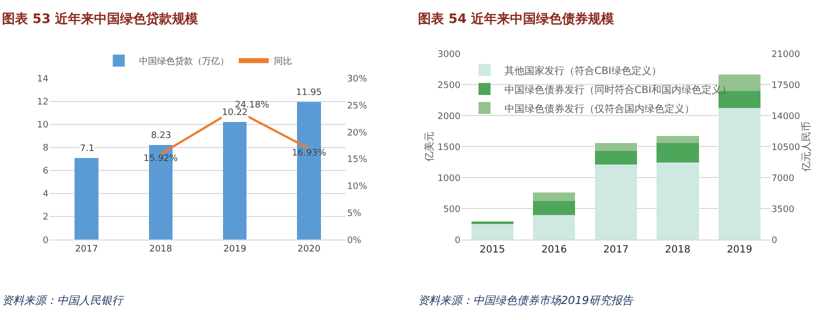  I want to click on y2-tick-label: 10%, so click(357, 187).